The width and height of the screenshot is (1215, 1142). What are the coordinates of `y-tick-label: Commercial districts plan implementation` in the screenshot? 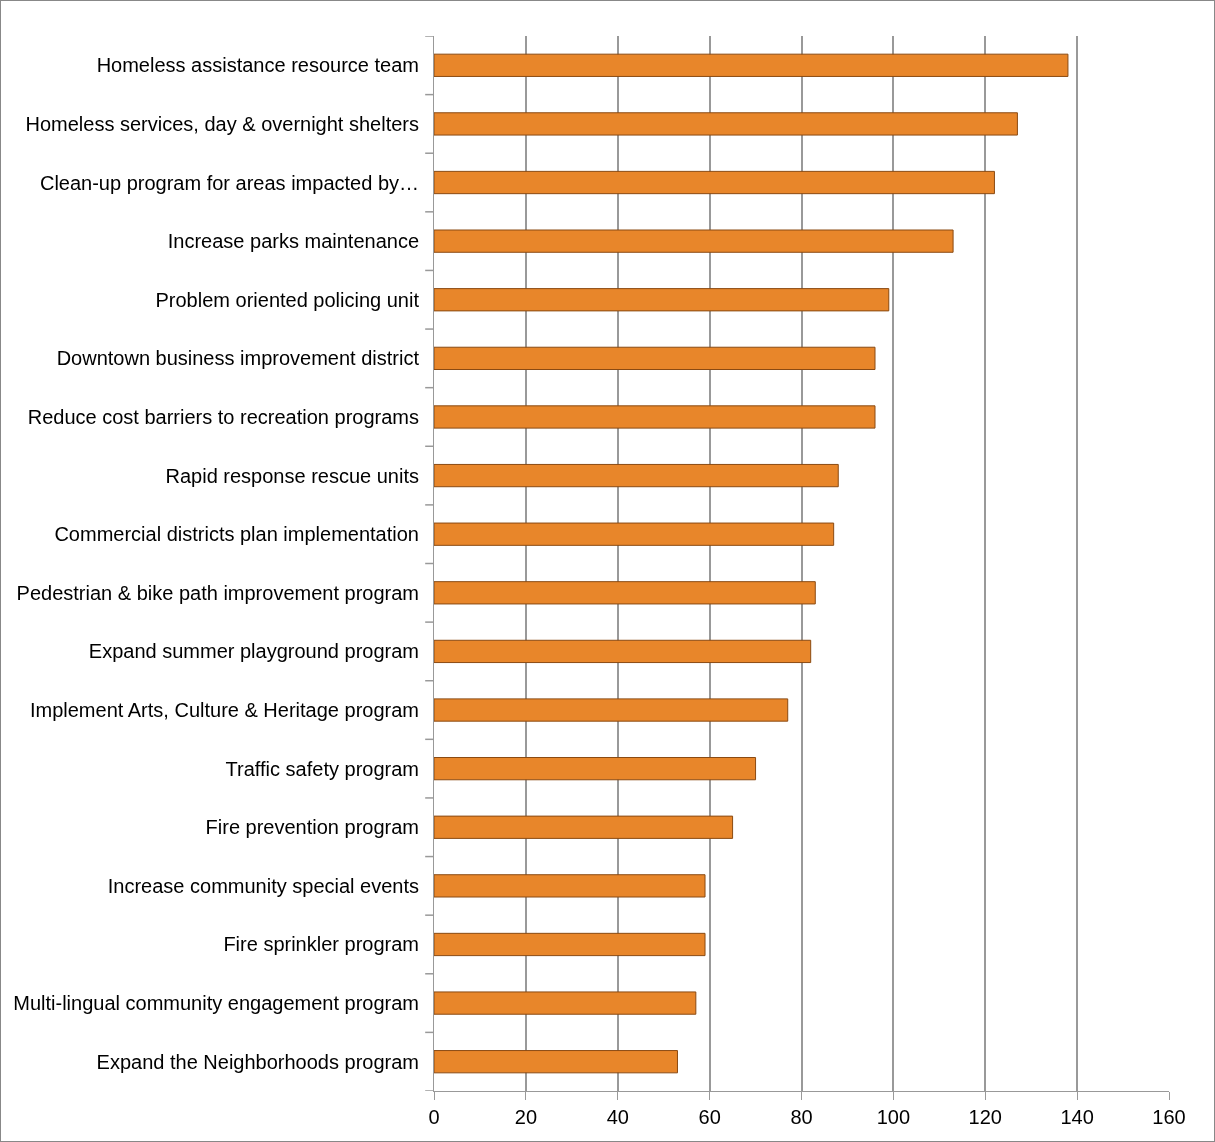 It's located at (236, 534).